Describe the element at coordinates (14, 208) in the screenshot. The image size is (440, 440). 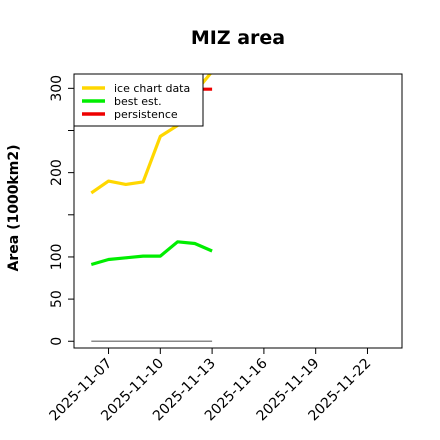
I see `y-axis-label: Area (1000km2)` at that location.